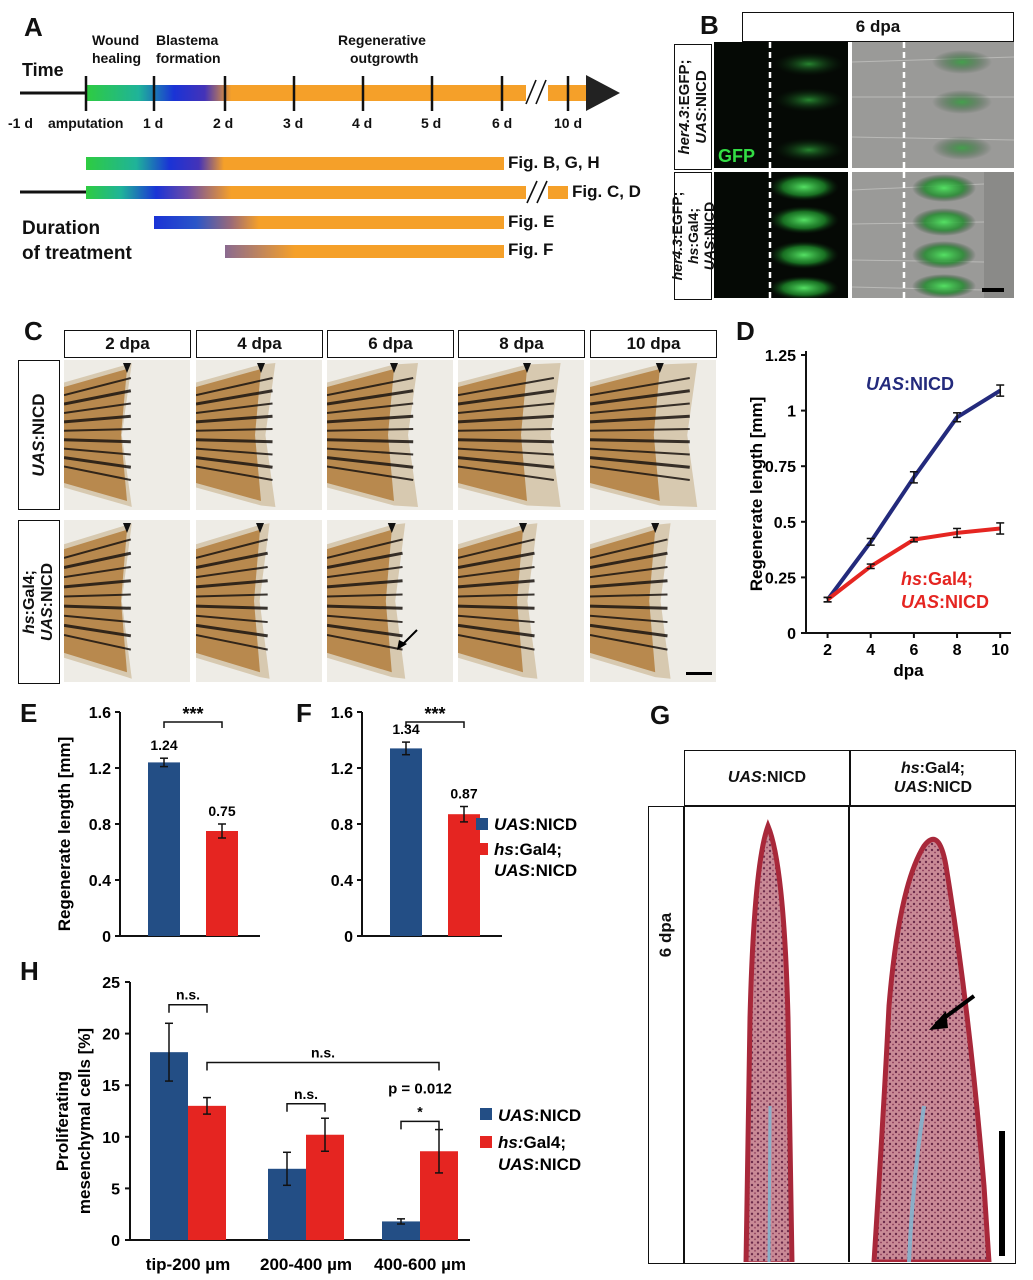 The height and width of the screenshot is (1280, 1033). I want to click on day-header-2: 2 dpa, so click(127, 344).